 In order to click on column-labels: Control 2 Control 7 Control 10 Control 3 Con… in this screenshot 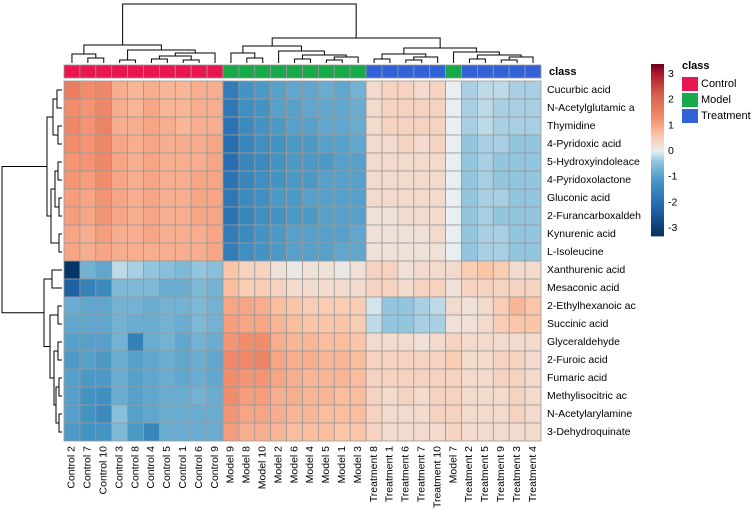, I will do `click(302, 477)`.